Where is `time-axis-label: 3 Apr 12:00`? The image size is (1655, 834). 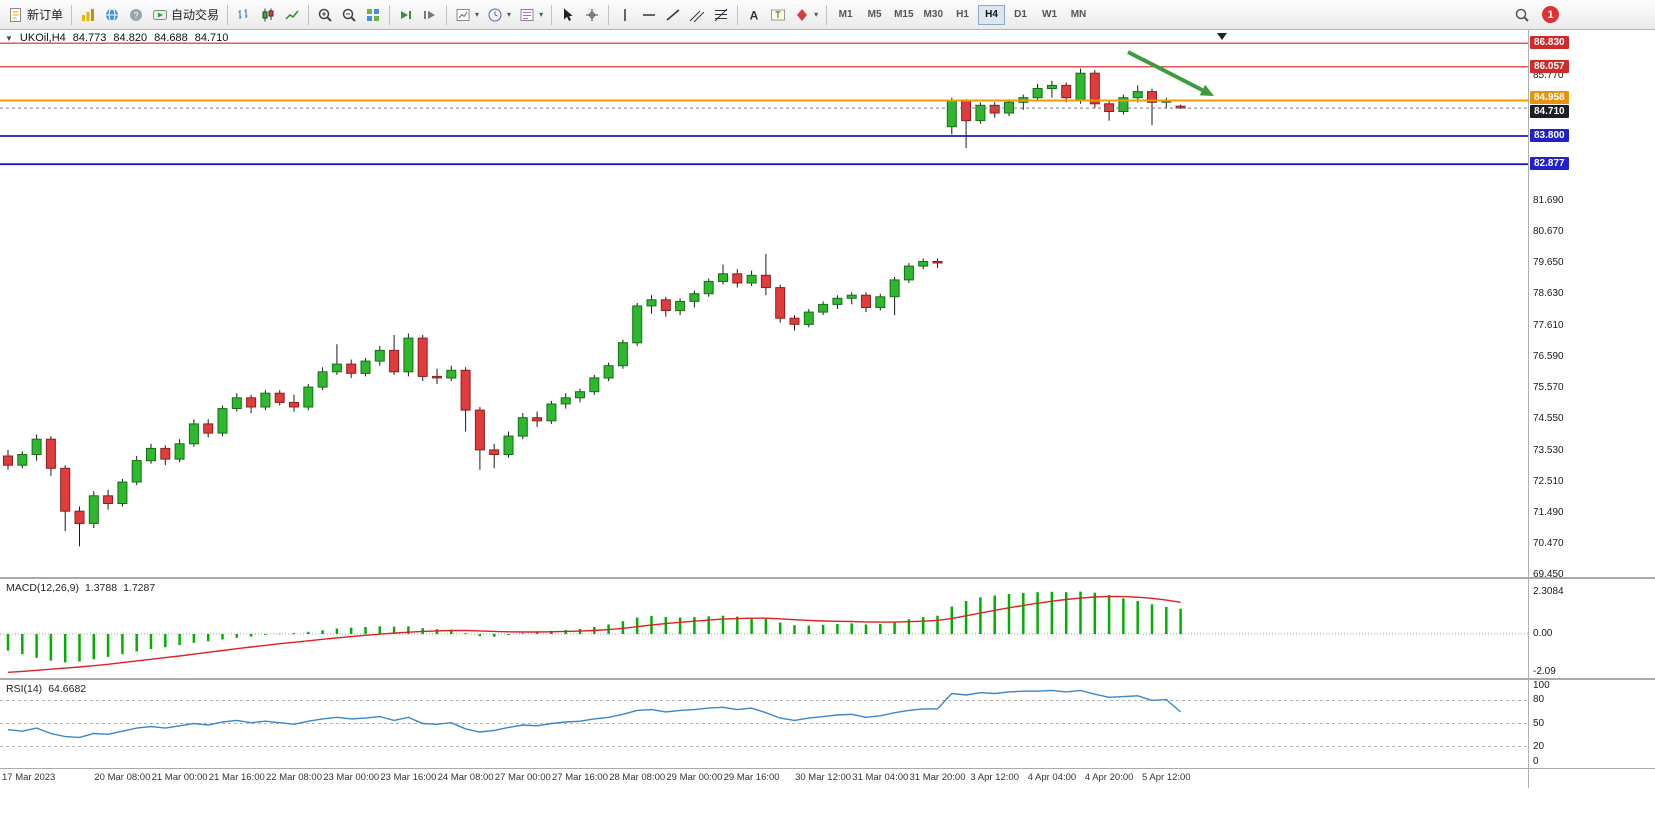 time-axis-label: 3 Apr 12:00 is located at coordinates (994, 777).